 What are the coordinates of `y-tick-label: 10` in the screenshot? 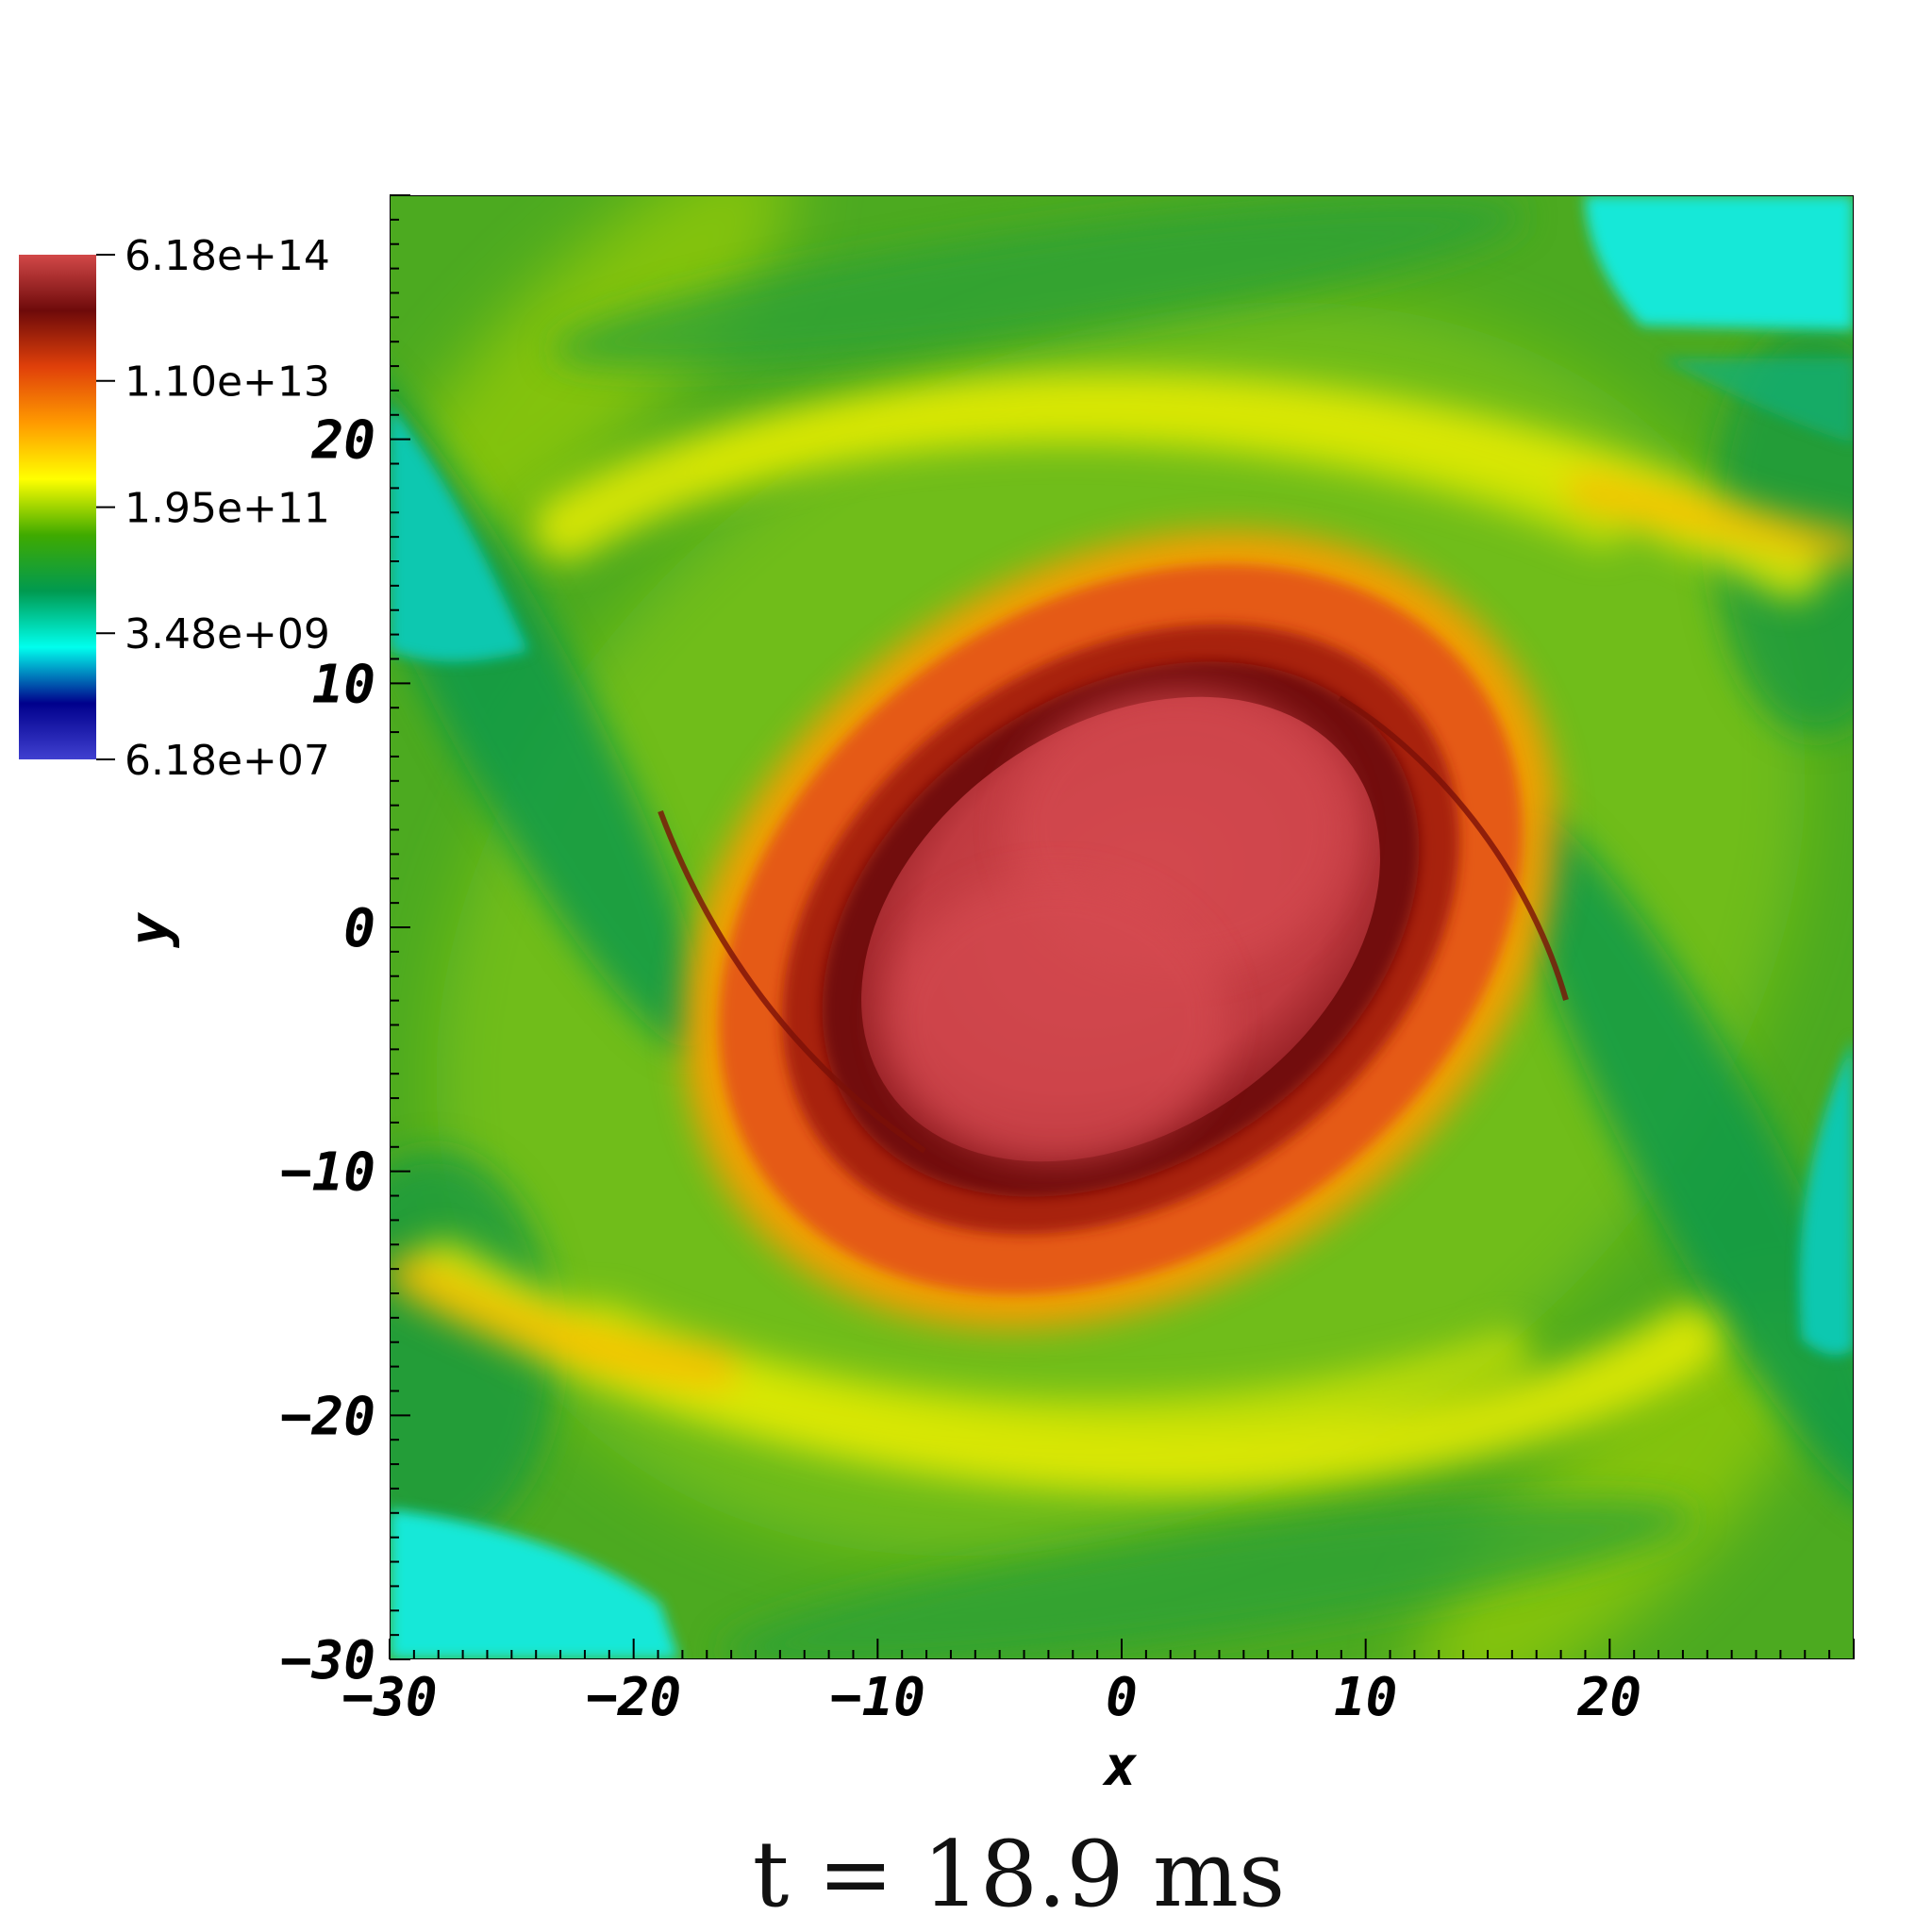 It's located at (344, 685).